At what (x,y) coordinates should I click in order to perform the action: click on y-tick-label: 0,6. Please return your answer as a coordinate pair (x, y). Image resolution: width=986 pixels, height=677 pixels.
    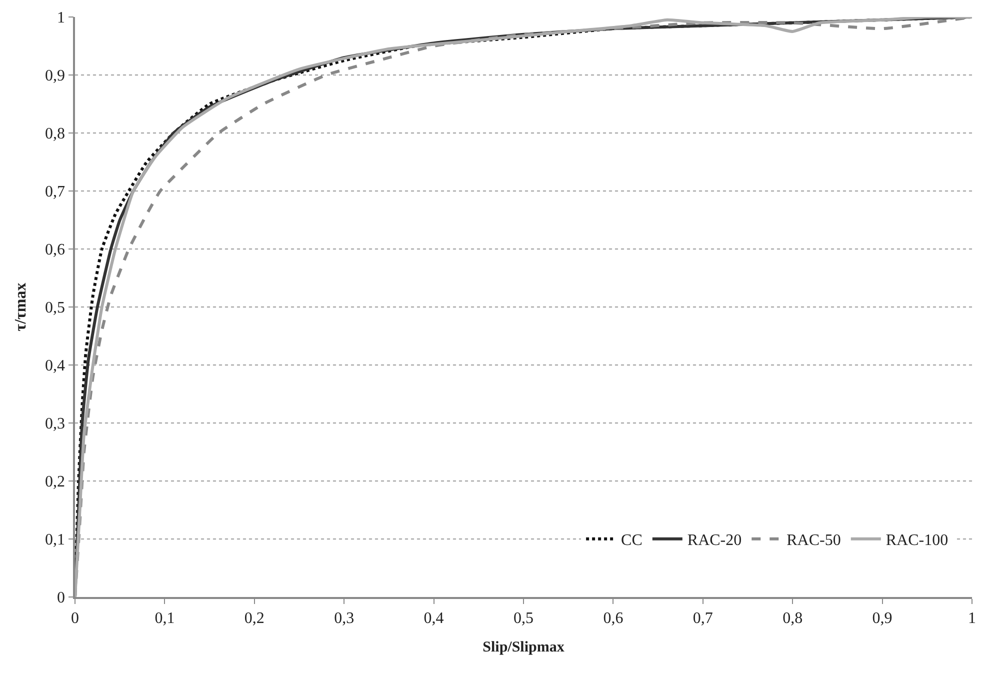
    Looking at the image, I should click on (55, 250).